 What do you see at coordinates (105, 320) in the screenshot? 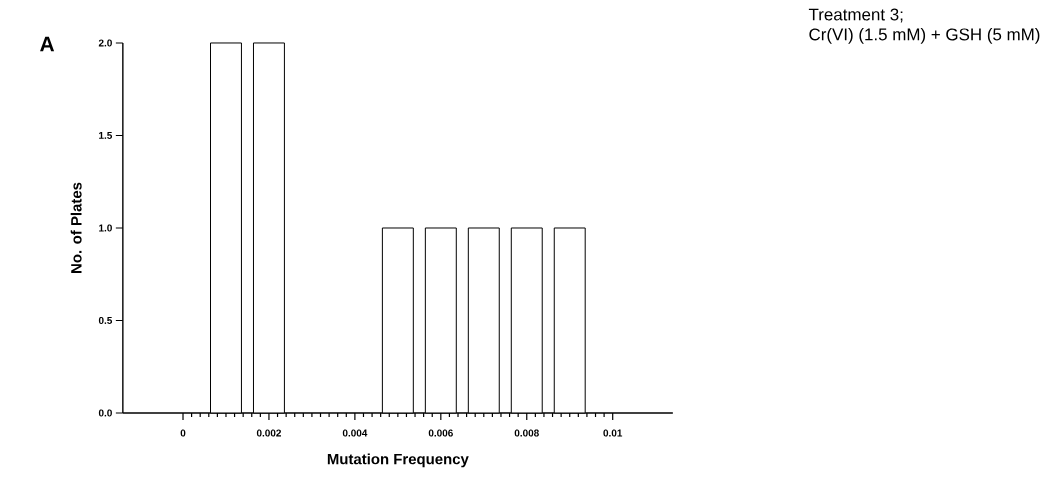
I see `y-tick-label: 0.5` at bounding box center [105, 320].